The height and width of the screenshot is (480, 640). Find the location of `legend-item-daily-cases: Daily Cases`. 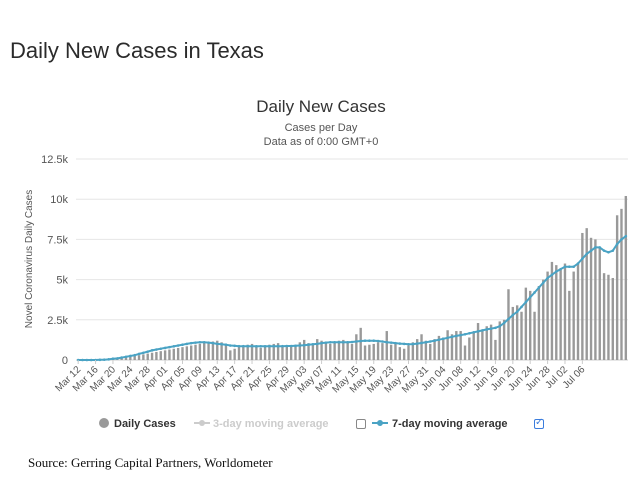

legend-item-daily-cases: Daily Cases is located at coordinates (137, 424).